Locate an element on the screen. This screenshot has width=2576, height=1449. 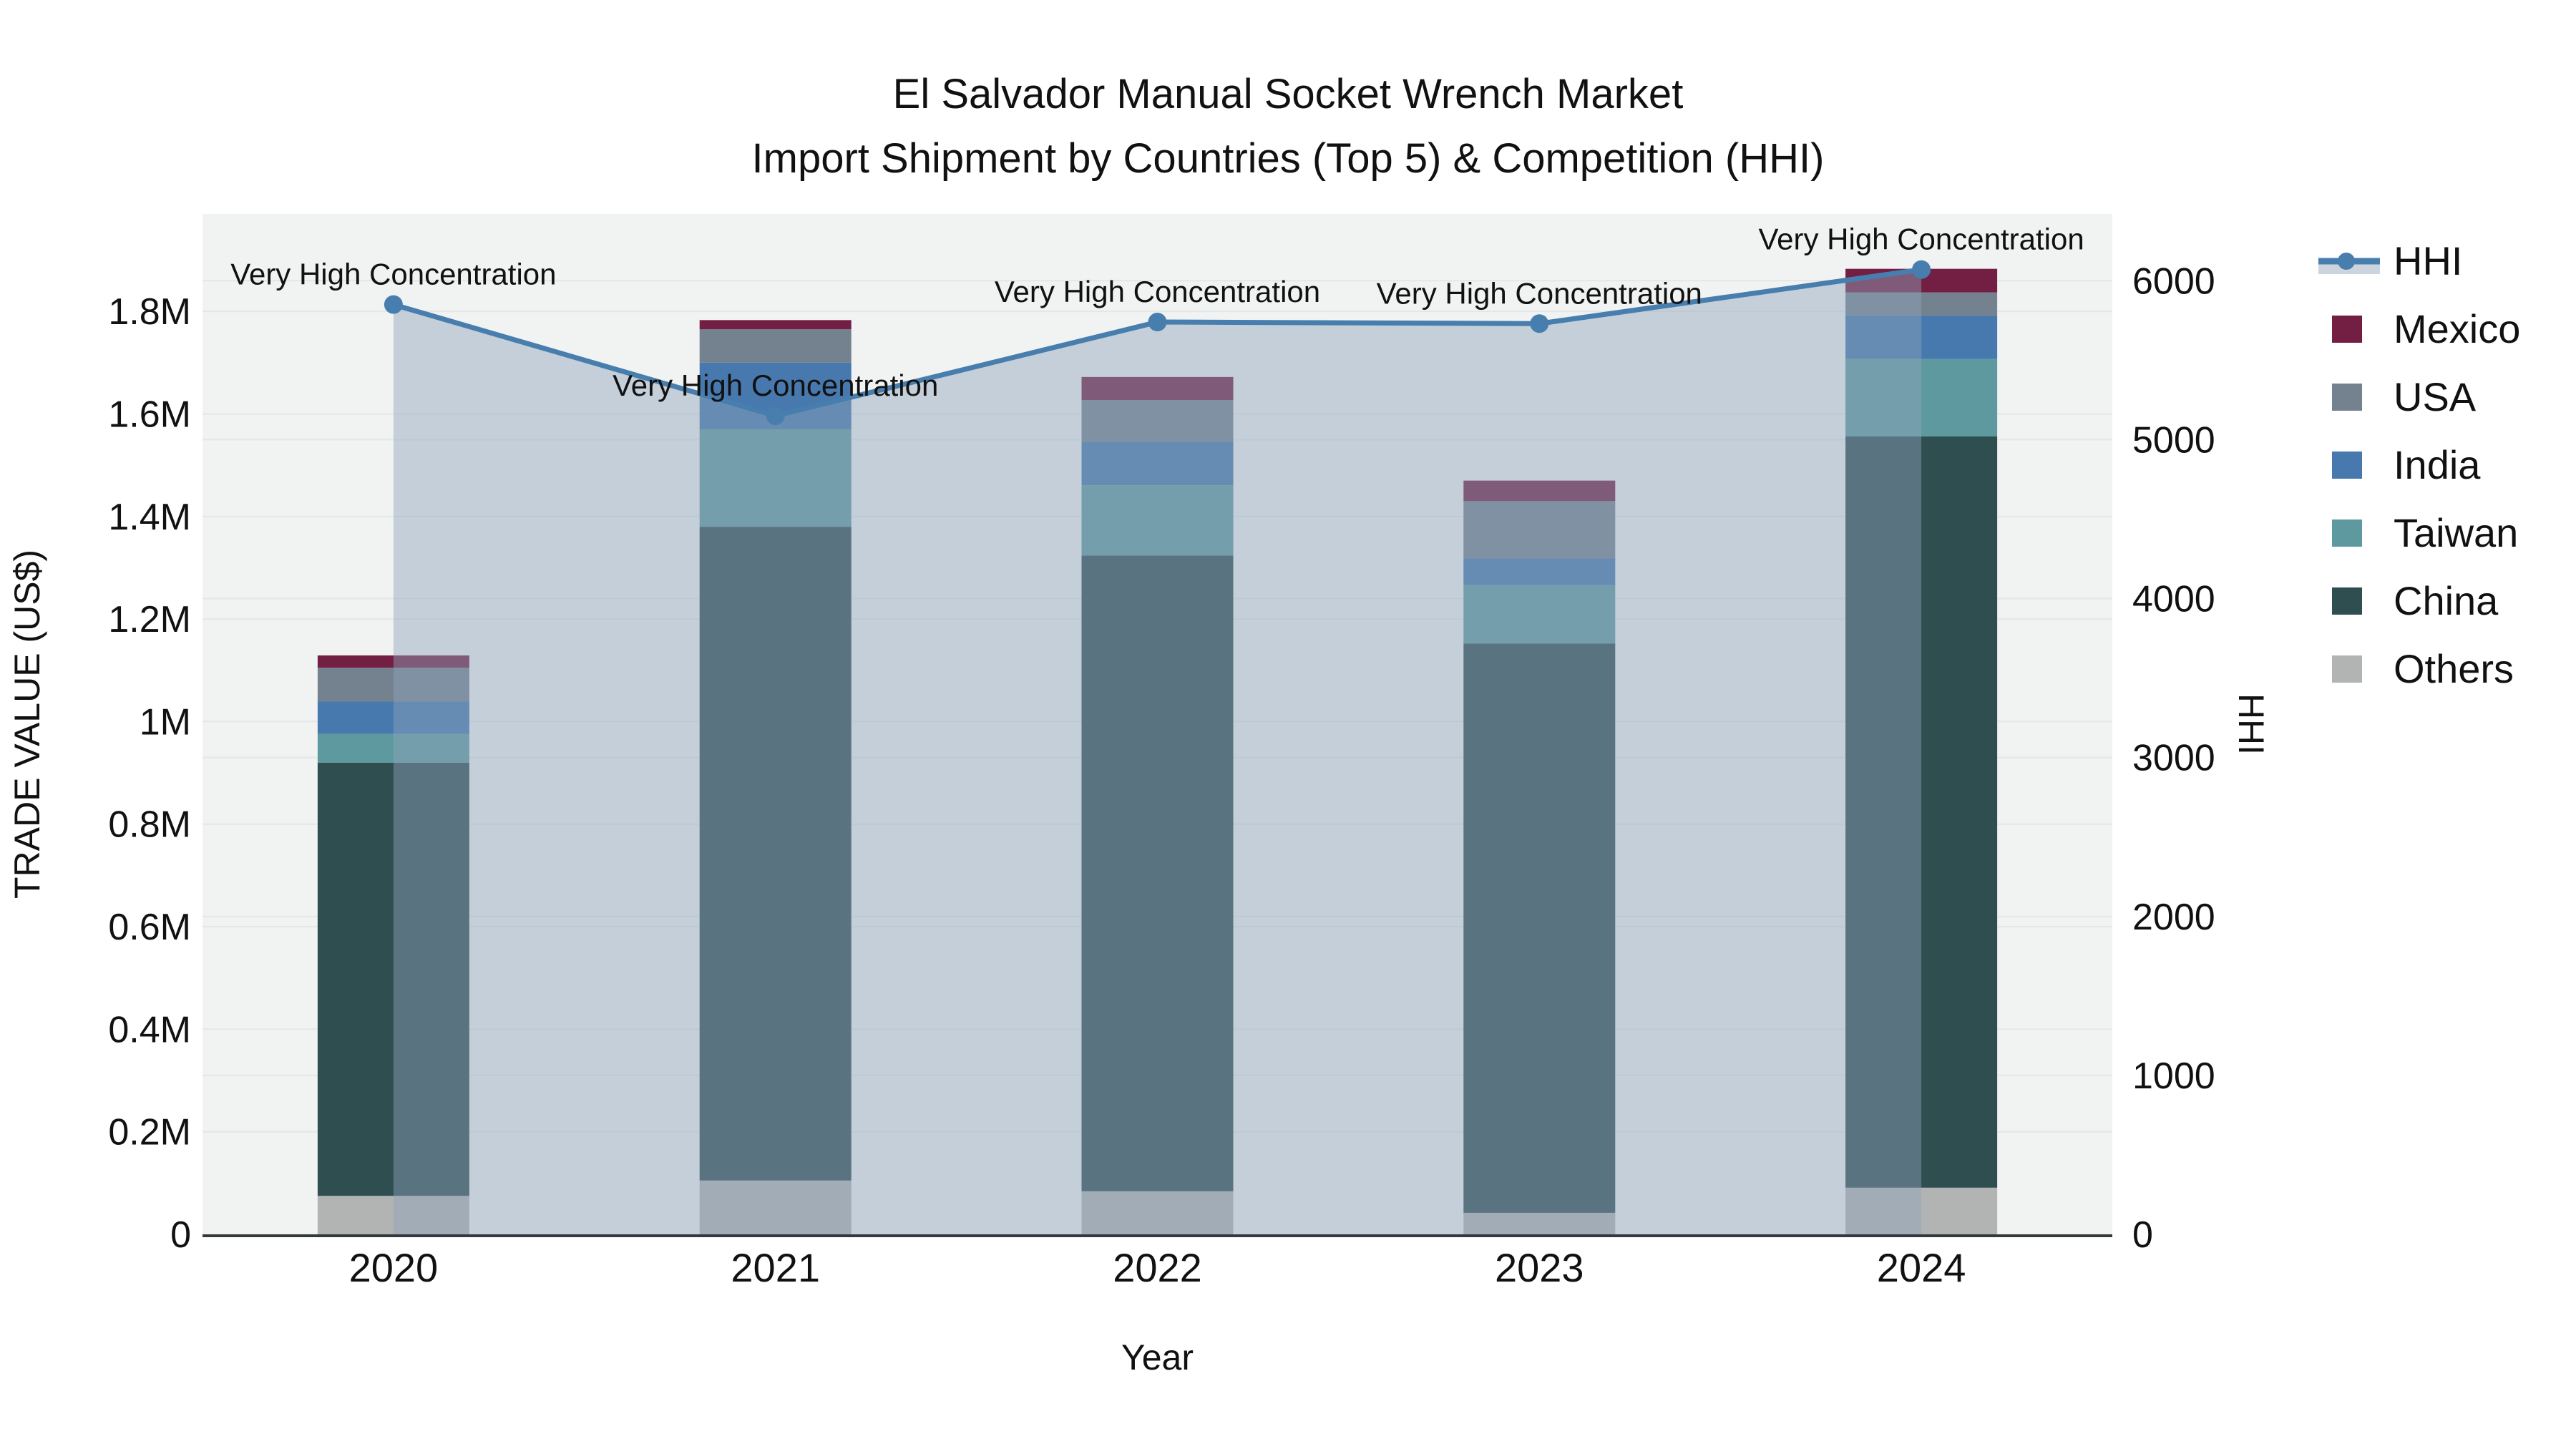
bar-segment-usa-2021 is located at coordinates (775, 346).